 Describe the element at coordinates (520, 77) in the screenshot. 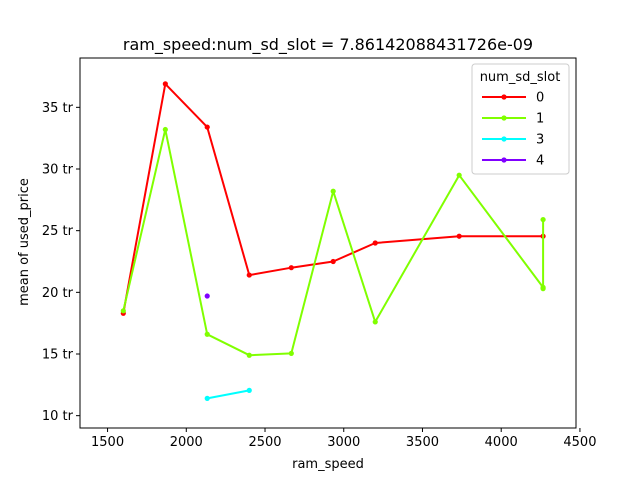

I see `legend-title: num_sd_slot` at that location.